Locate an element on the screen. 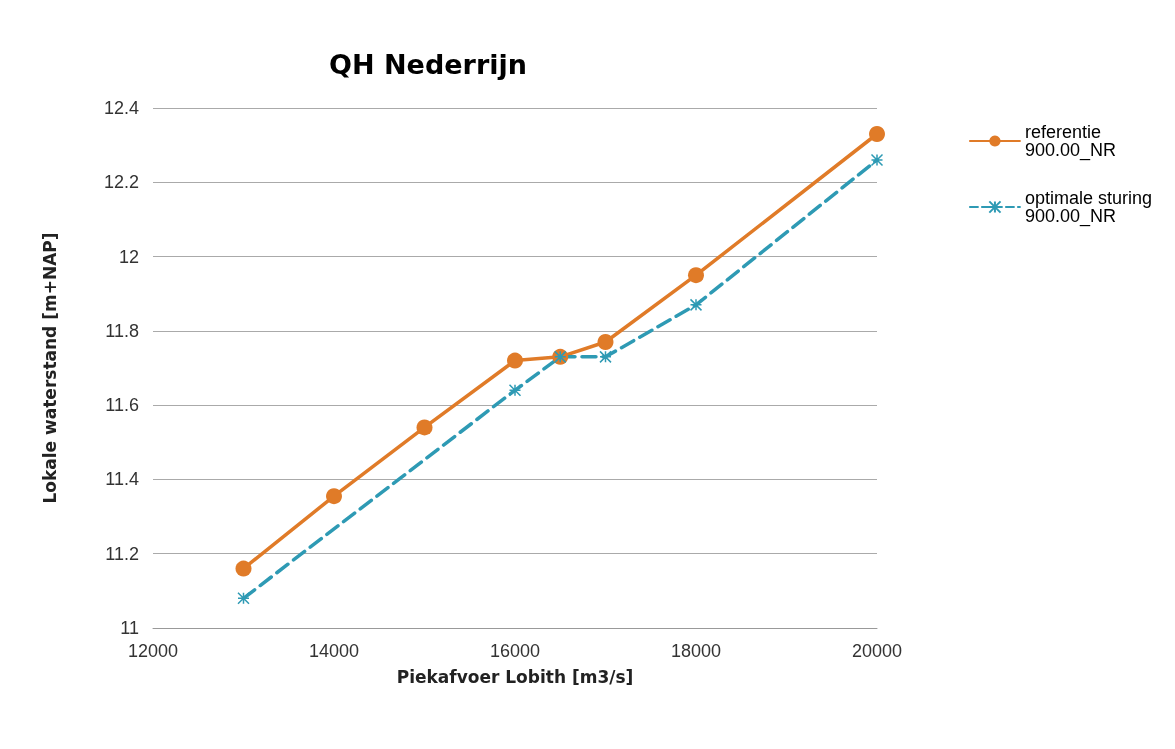 The image size is (1175, 749). y-tick-label: 11 is located at coordinates (129, 628).